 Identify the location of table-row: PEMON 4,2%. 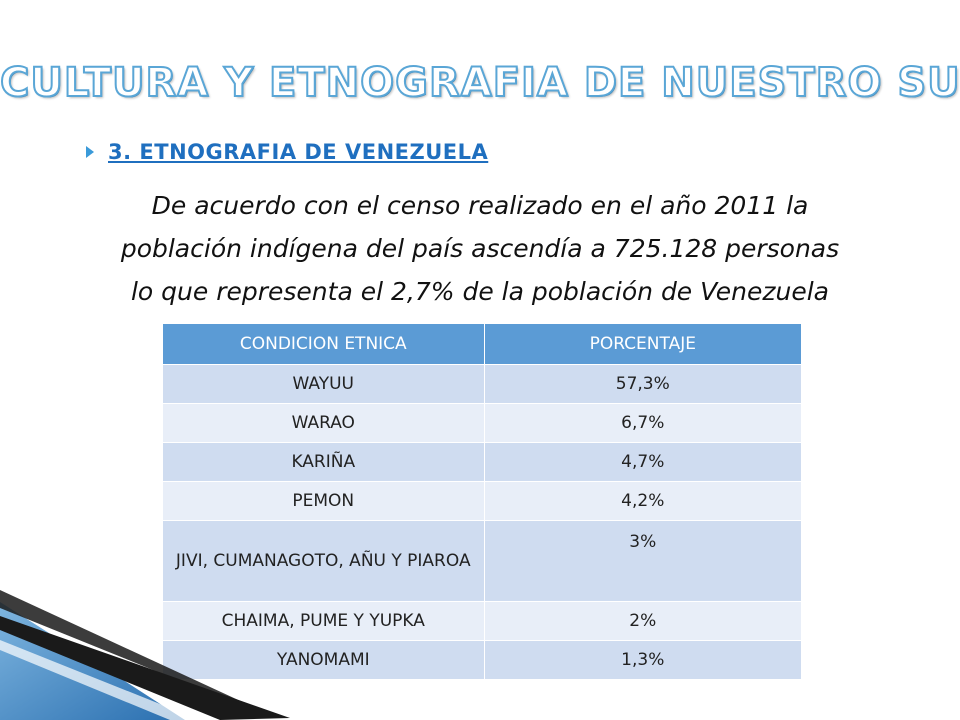
(482, 501).